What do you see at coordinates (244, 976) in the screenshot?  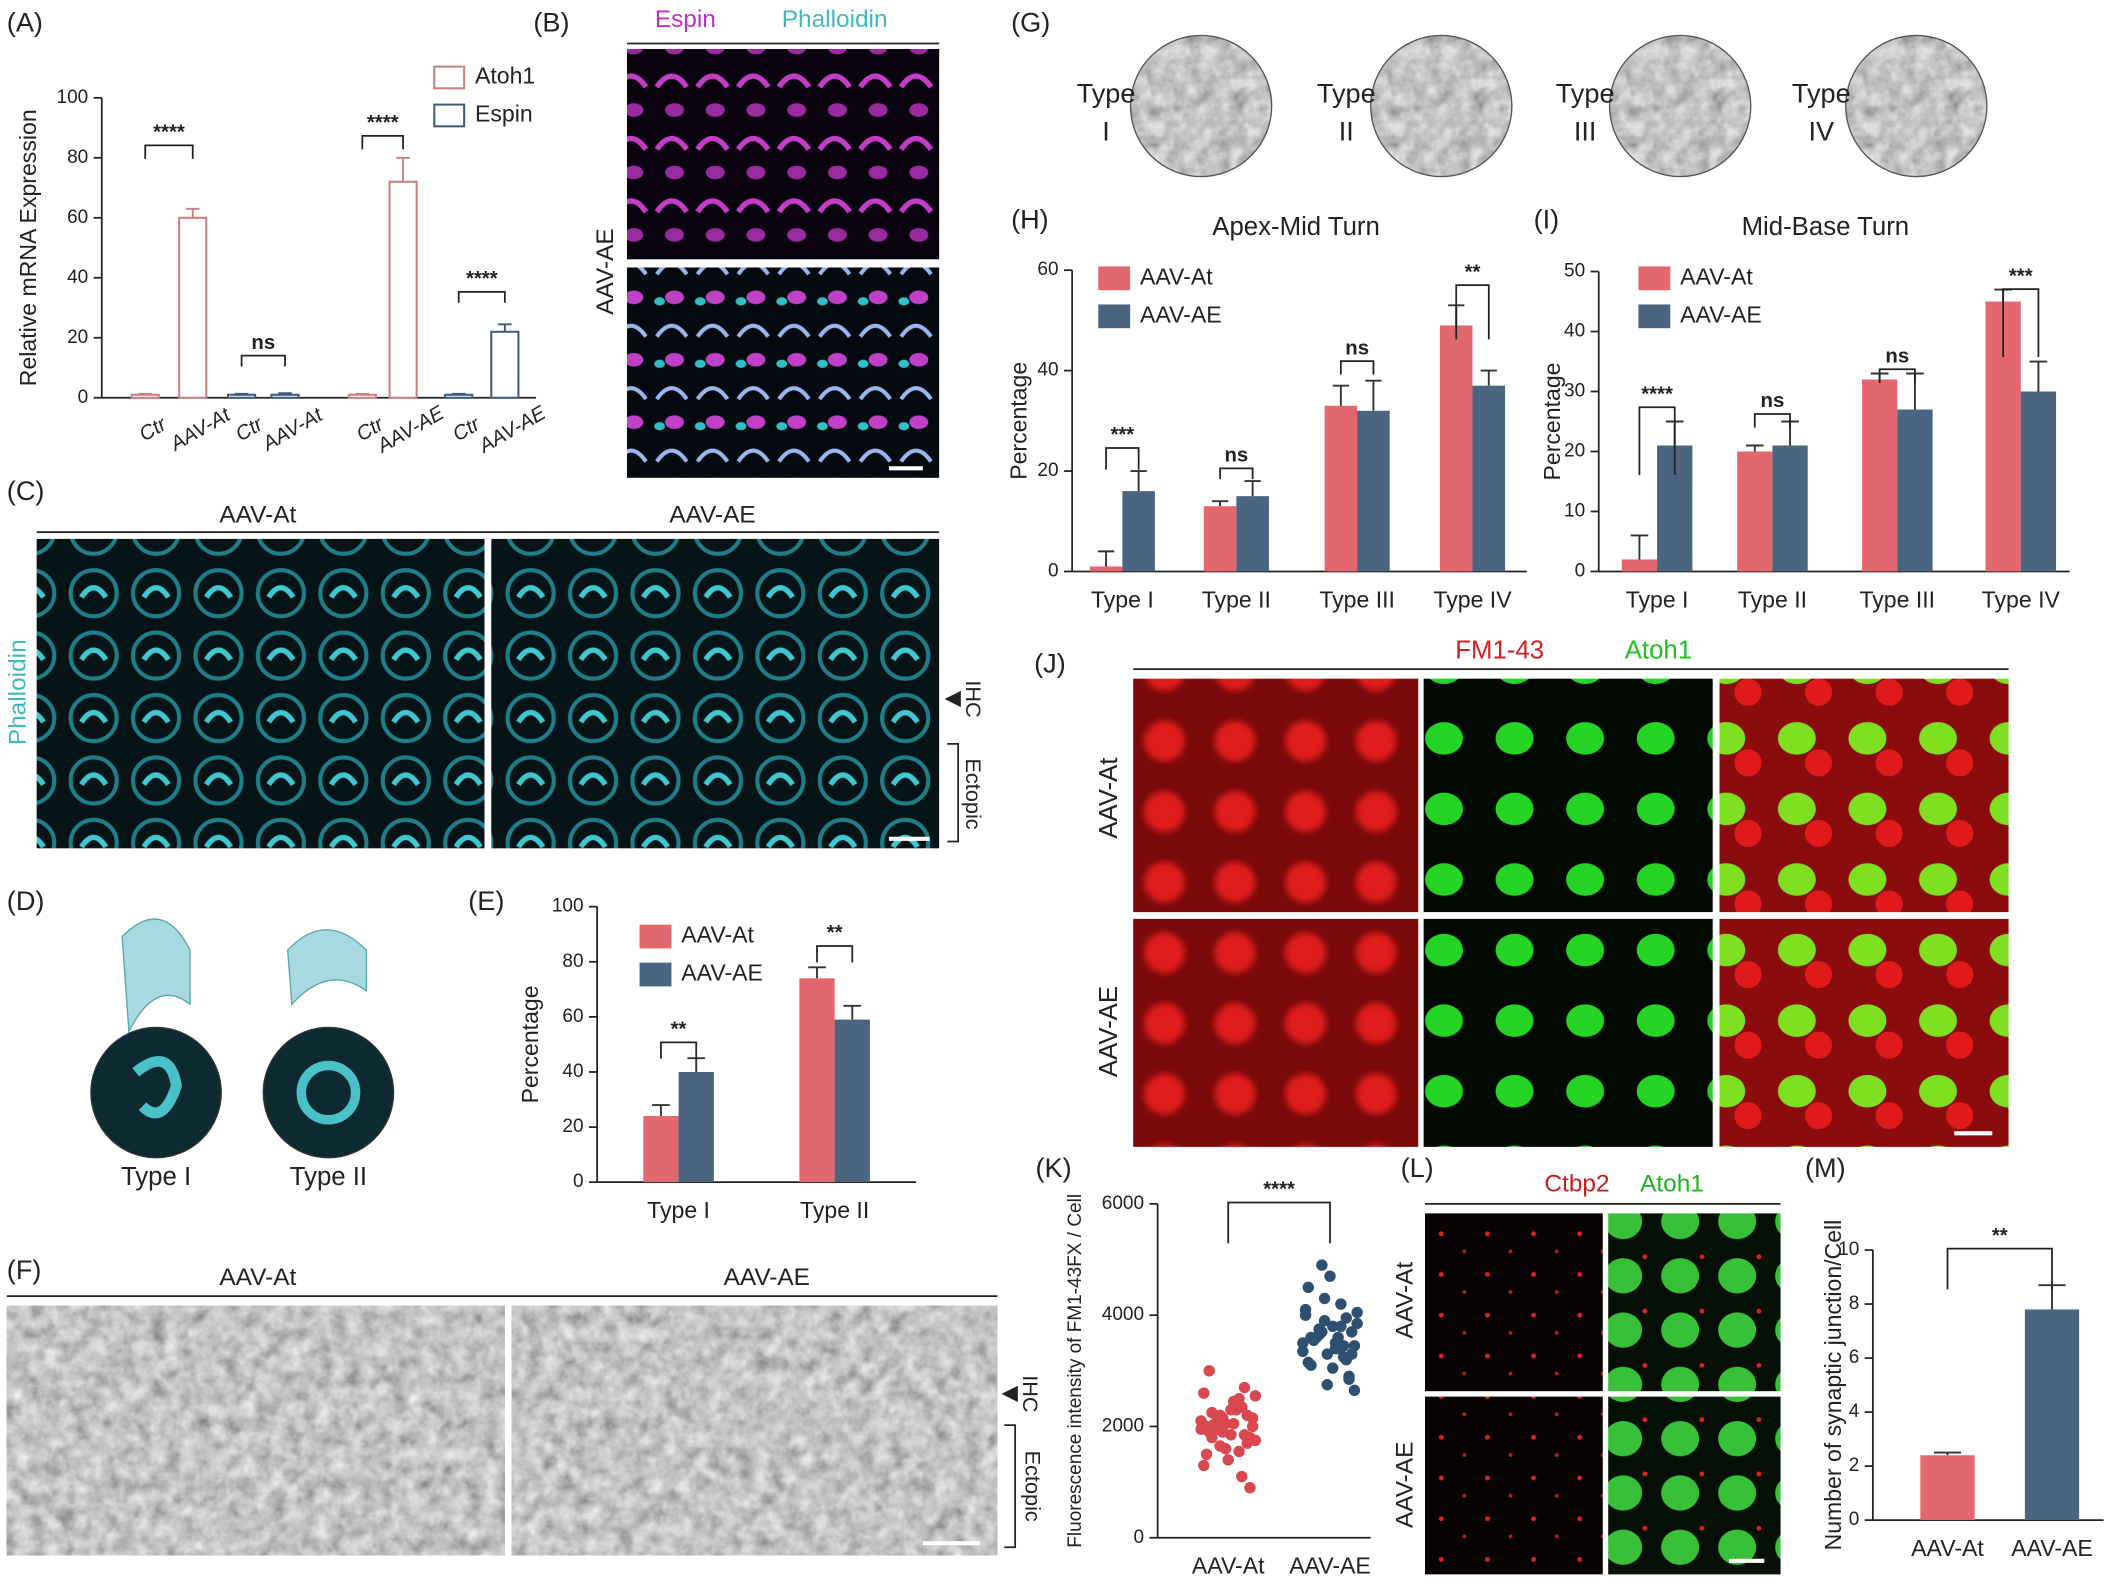 I see `bundle-schematic` at bounding box center [244, 976].